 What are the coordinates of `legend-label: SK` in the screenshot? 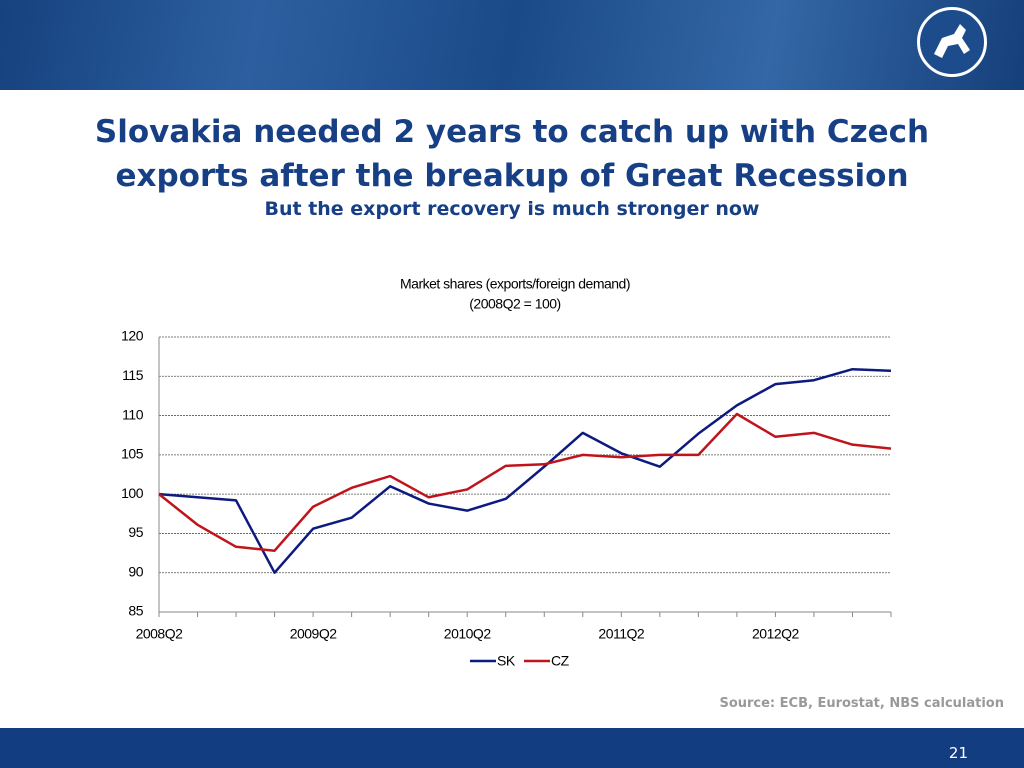 It's located at (506, 661).